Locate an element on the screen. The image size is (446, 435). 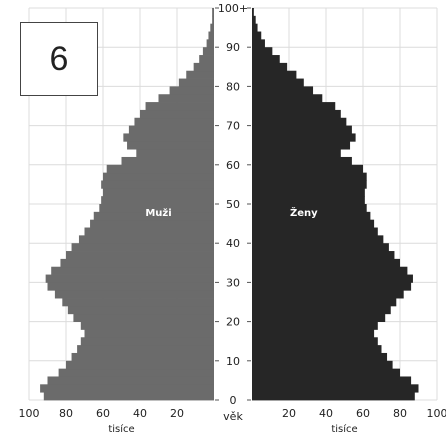
age-tick-90: 90 is located at coordinates (233, 47).